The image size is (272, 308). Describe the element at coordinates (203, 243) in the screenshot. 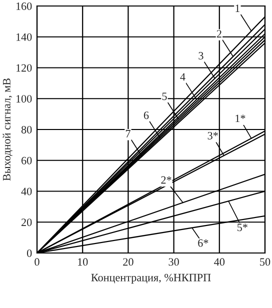

I see `annotation: 6*` at that location.